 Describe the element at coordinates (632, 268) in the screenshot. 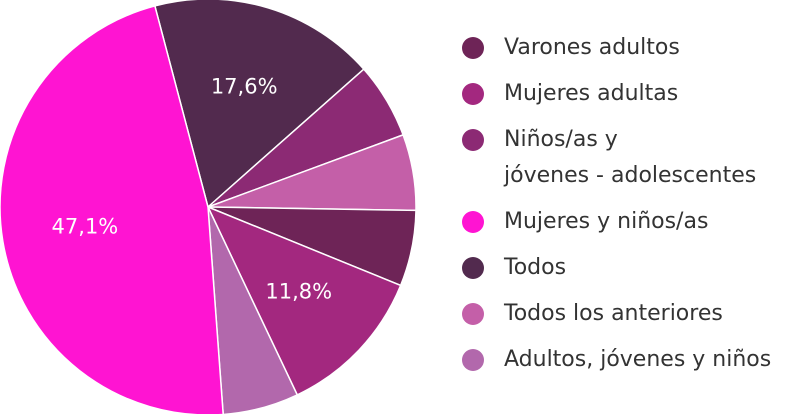

I see `legend-item: Todos` at that location.